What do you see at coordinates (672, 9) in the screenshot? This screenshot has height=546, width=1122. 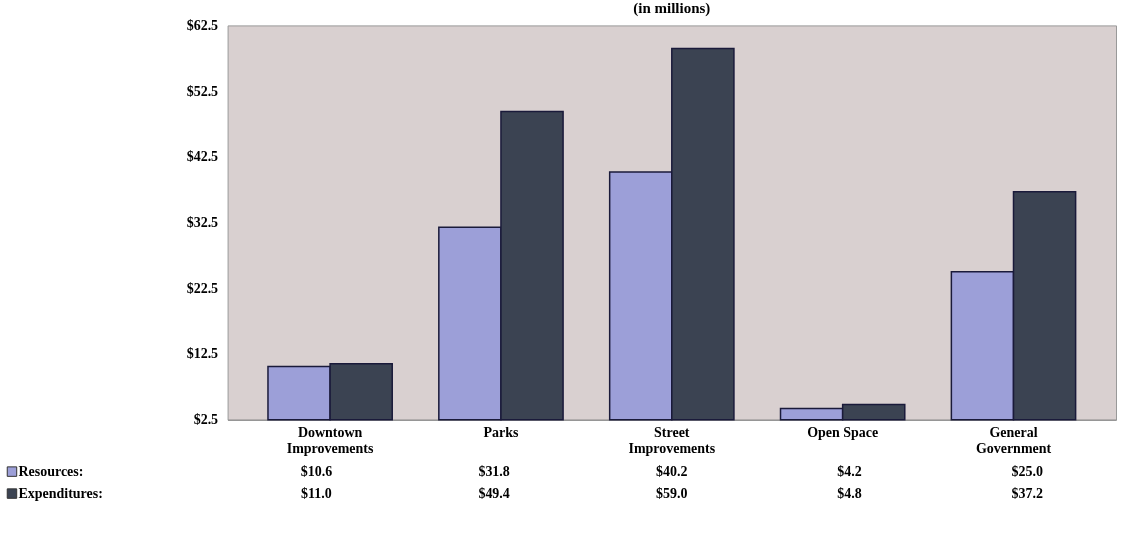 I see `chart-title: (in millions)` at bounding box center [672, 9].